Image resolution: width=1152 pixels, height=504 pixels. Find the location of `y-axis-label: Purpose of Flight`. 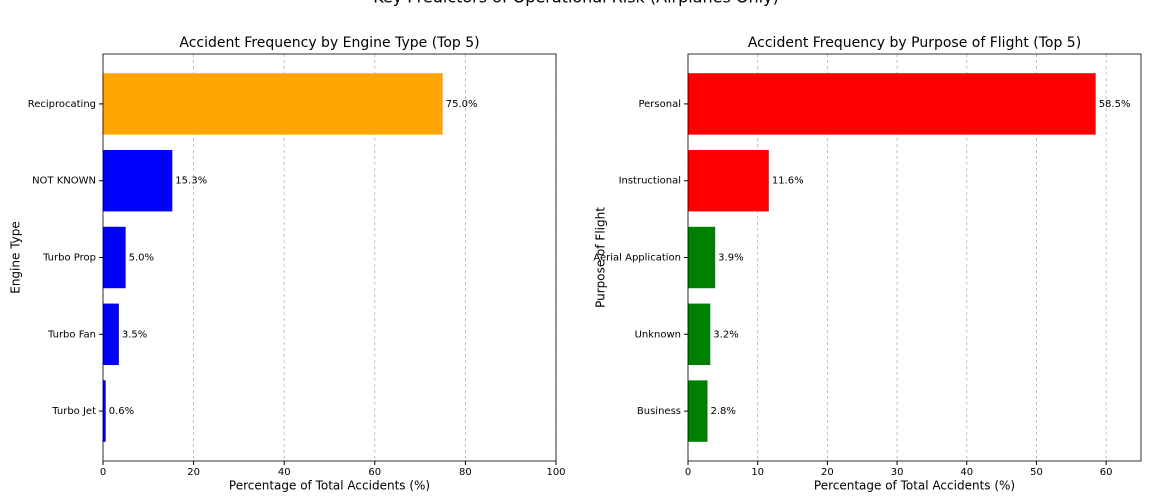

y-axis-label: Purpose of Flight is located at coordinates (601, 257).